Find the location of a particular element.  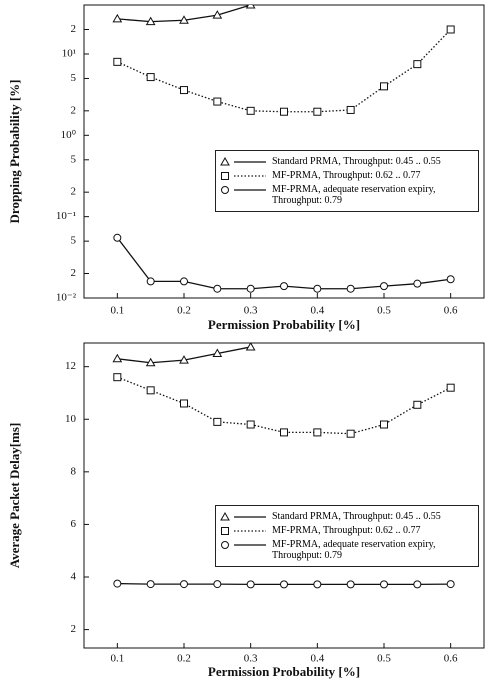

y-tick-label: 6 is located at coordinates (74, 524).